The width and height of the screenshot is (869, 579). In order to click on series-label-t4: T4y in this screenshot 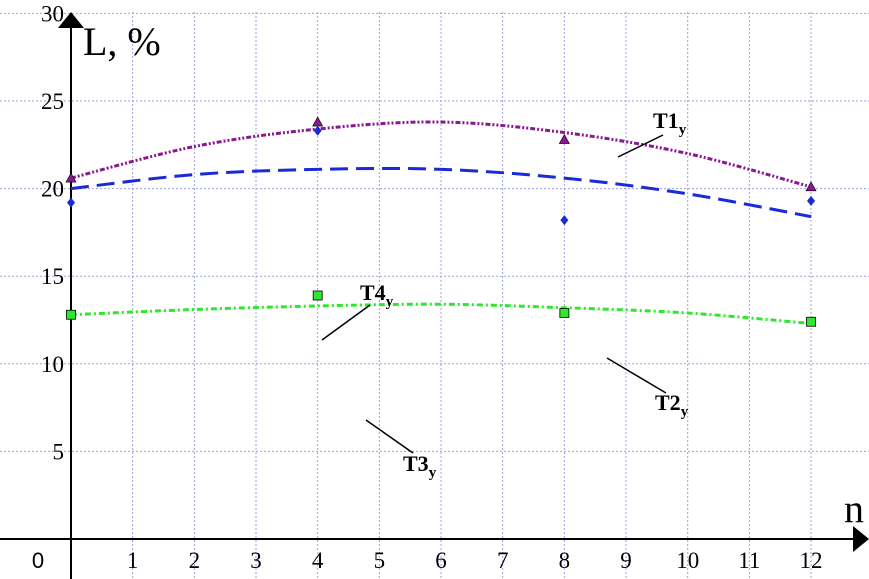, I will do `click(377, 295)`.